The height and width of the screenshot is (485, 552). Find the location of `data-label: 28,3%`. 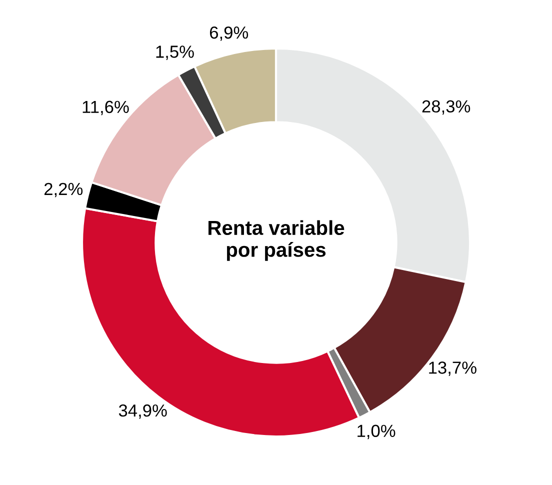

data-label: 28,3% is located at coordinates (446, 107).